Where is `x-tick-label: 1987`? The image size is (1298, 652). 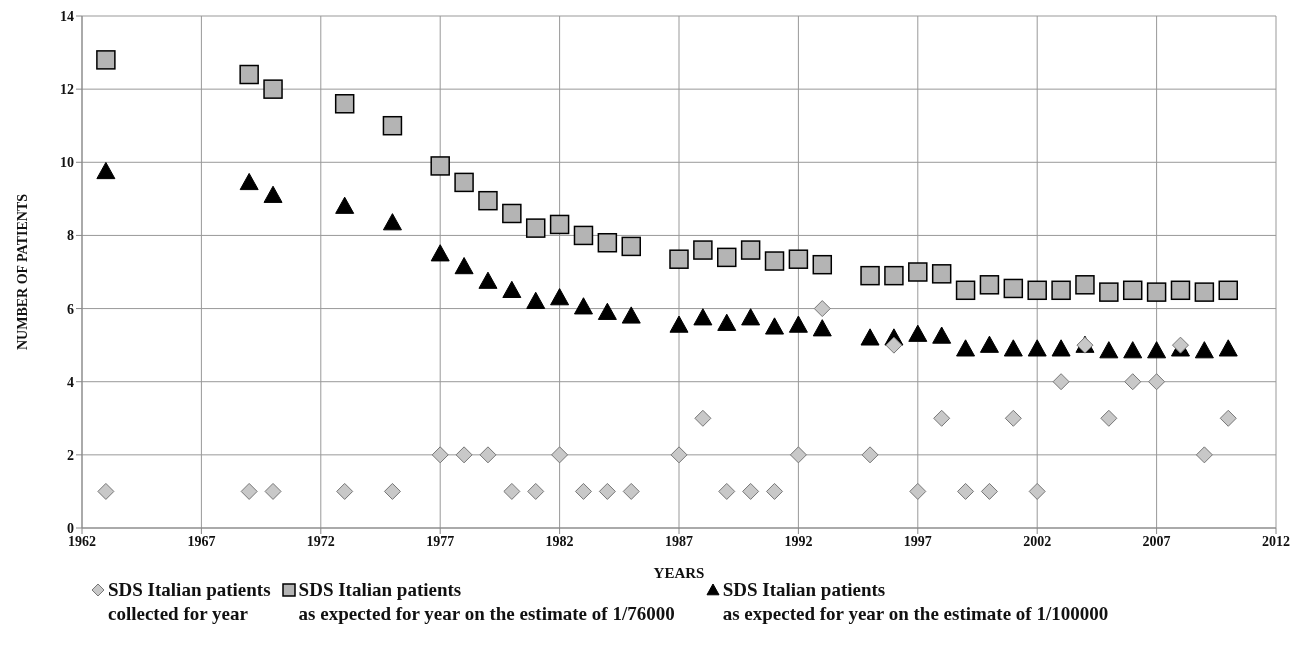 x-tick-label: 1987 is located at coordinates (679, 541).